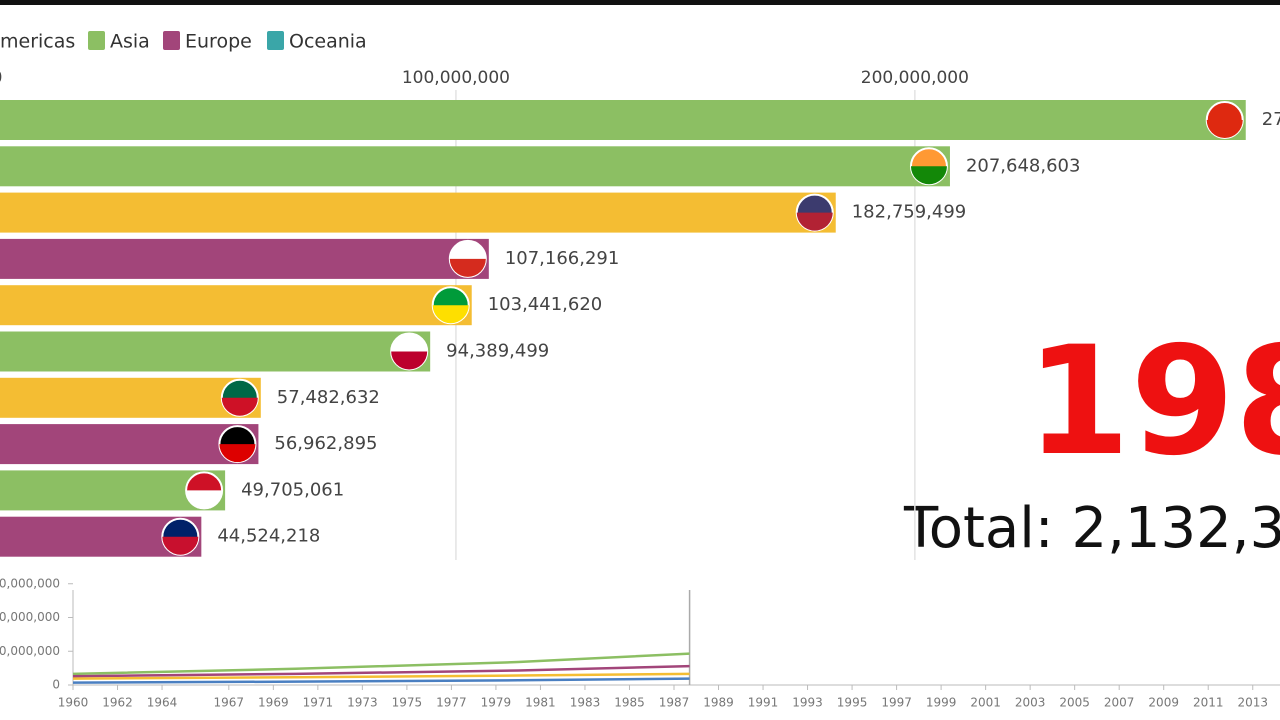 This screenshot has width=1280, height=720. I want to click on value-label: 94,389,499, so click(497, 351).